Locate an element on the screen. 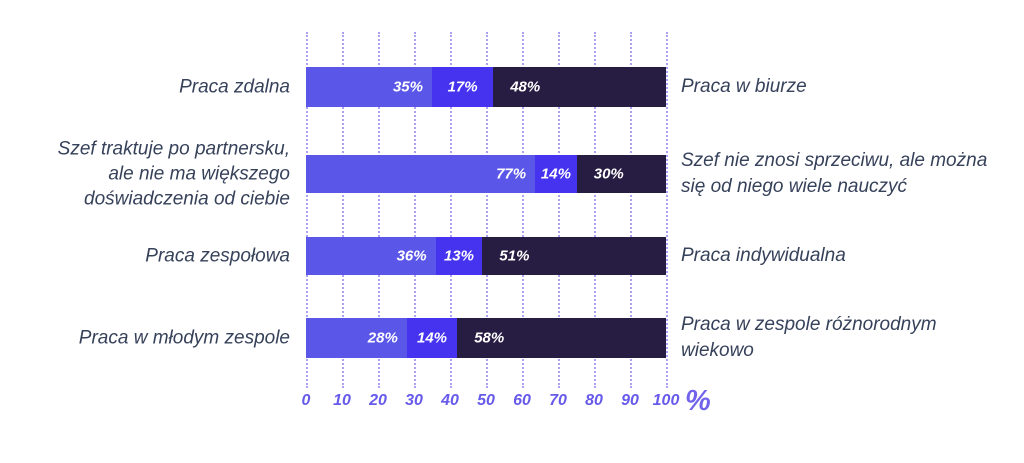 The height and width of the screenshot is (463, 1024). axis-tick-label: 40 is located at coordinates (450, 400).